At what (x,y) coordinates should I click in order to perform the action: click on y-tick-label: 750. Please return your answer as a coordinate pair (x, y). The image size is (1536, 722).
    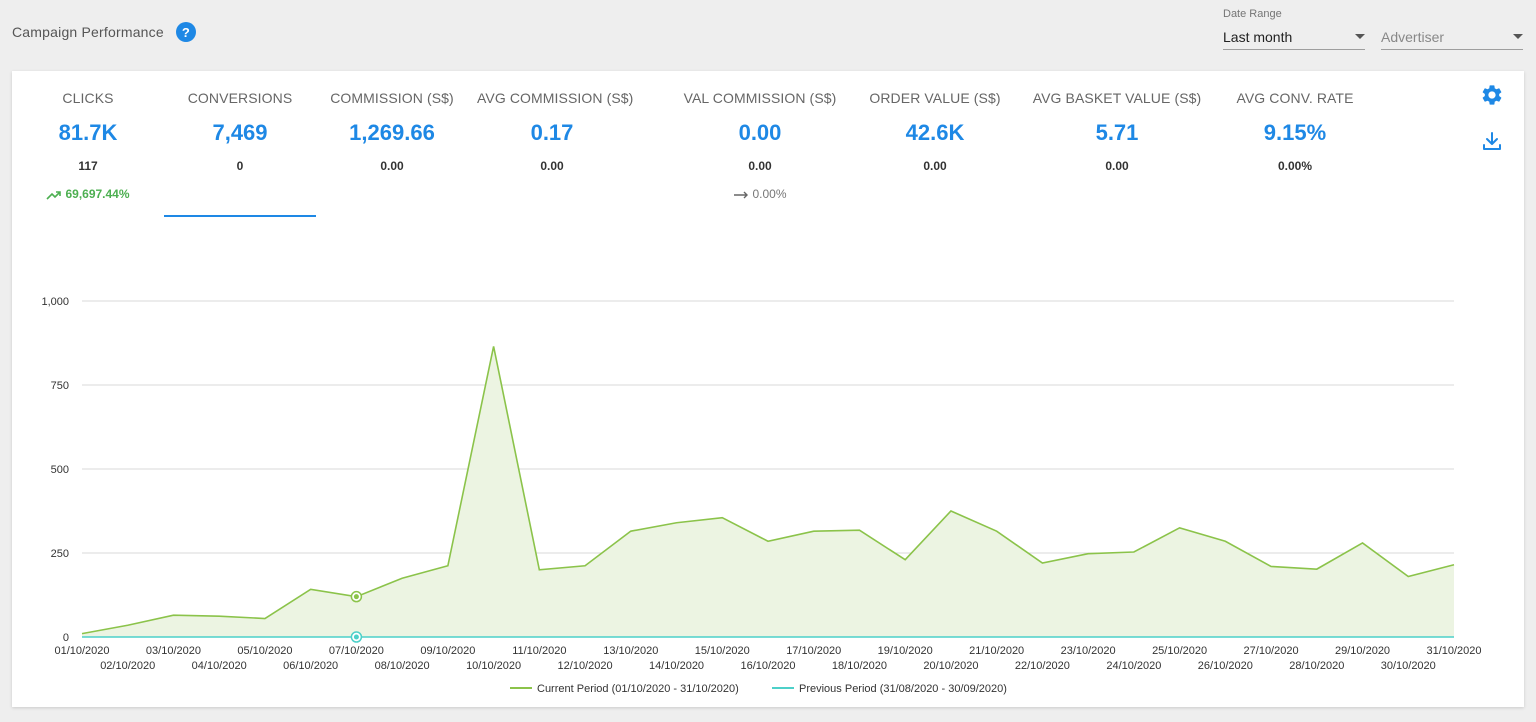
    Looking at the image, I should click on (60, 386).